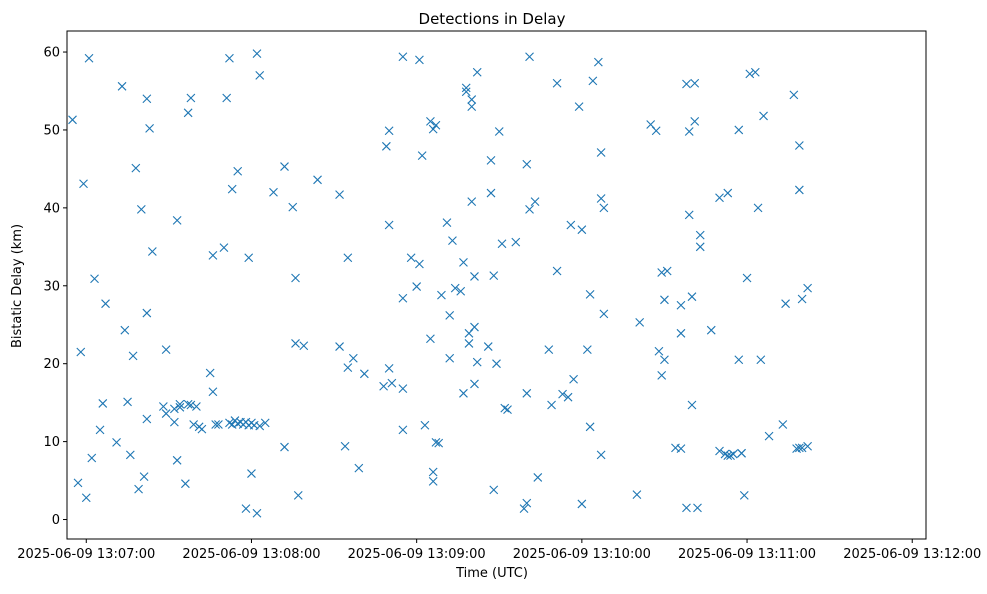 The width and height of the screenshot is (987, 594). I want to click on x-tick-label: 2025-06-09 13:10:00, so click(582, 554).